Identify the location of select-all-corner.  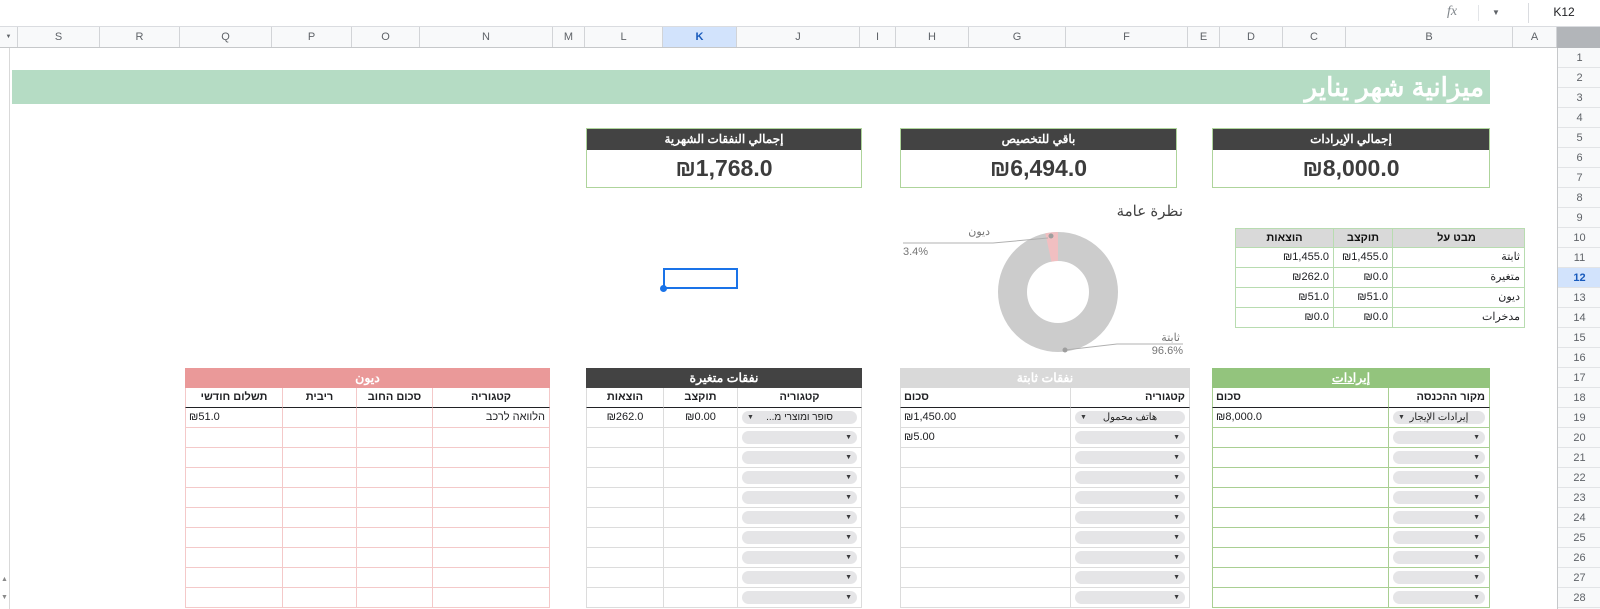
(1578, 37).